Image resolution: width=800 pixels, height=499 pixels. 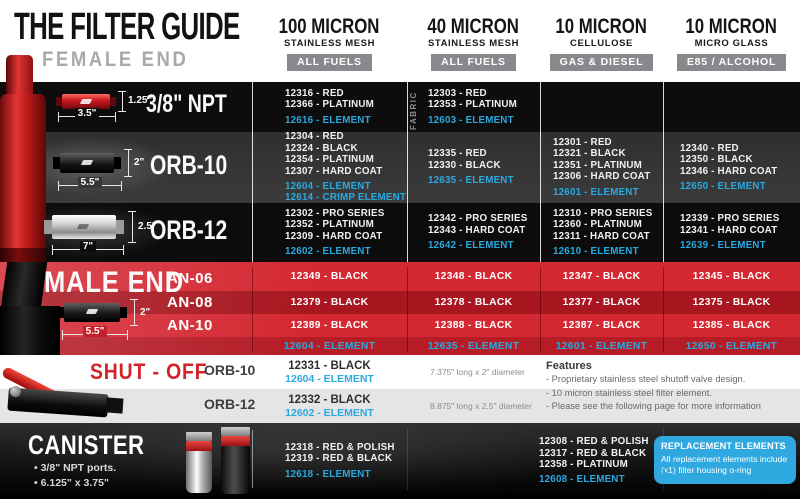 What do you see at coordinates (235, 470) in the screenshot?
I see `canister-photo-black` at bounding box center [235, 470].